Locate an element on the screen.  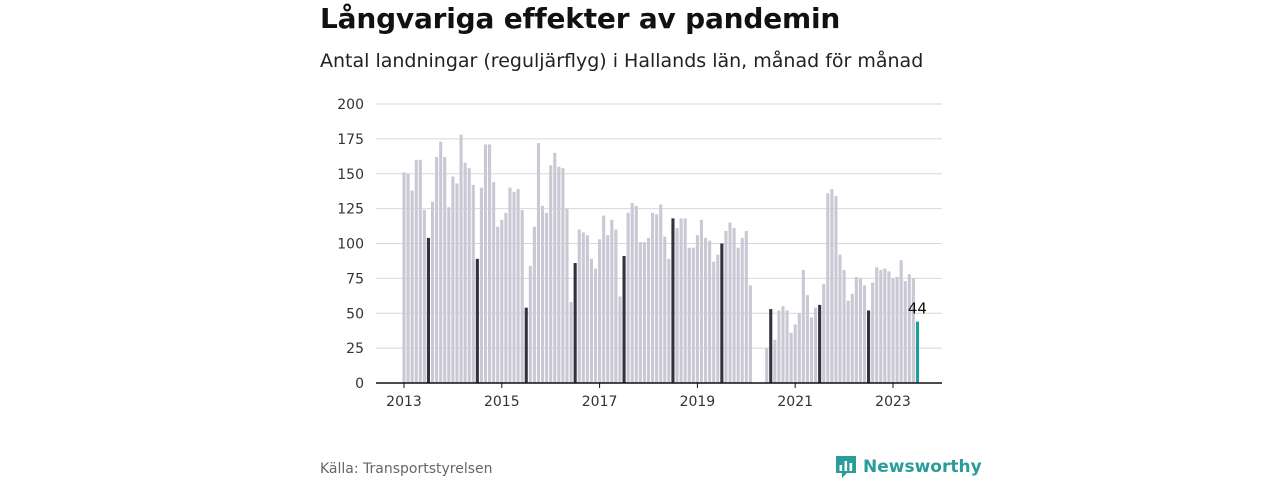
y-tick-label: 0 is located at coordinates (359, 384).